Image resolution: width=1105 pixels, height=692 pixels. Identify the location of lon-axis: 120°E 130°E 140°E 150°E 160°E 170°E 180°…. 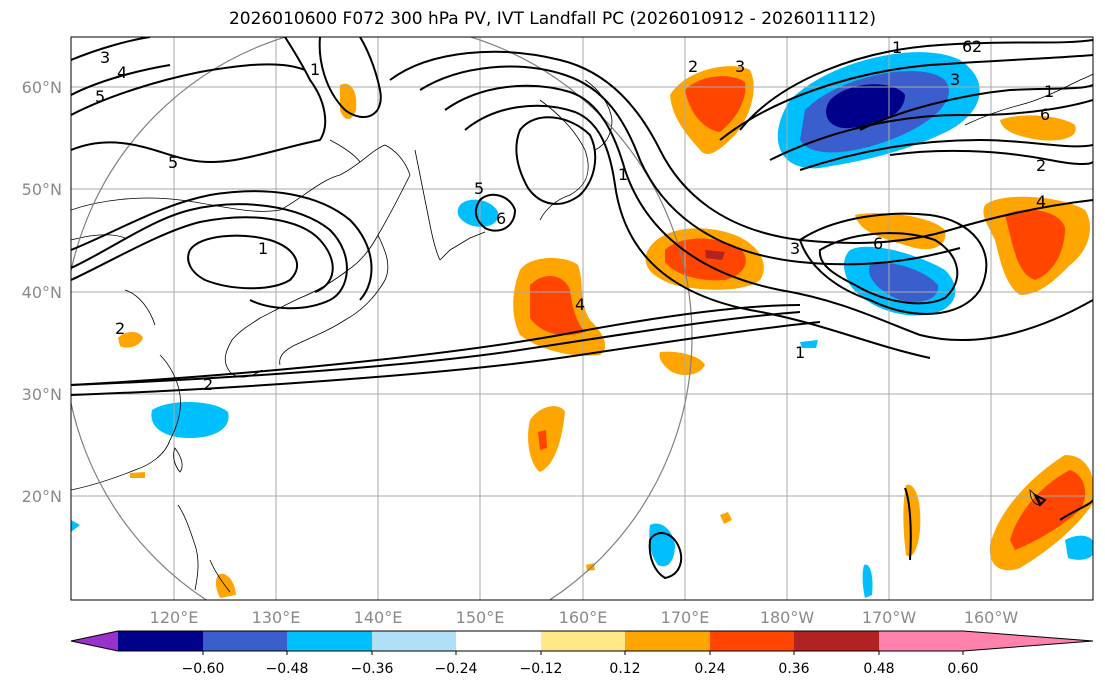
(584, 617).